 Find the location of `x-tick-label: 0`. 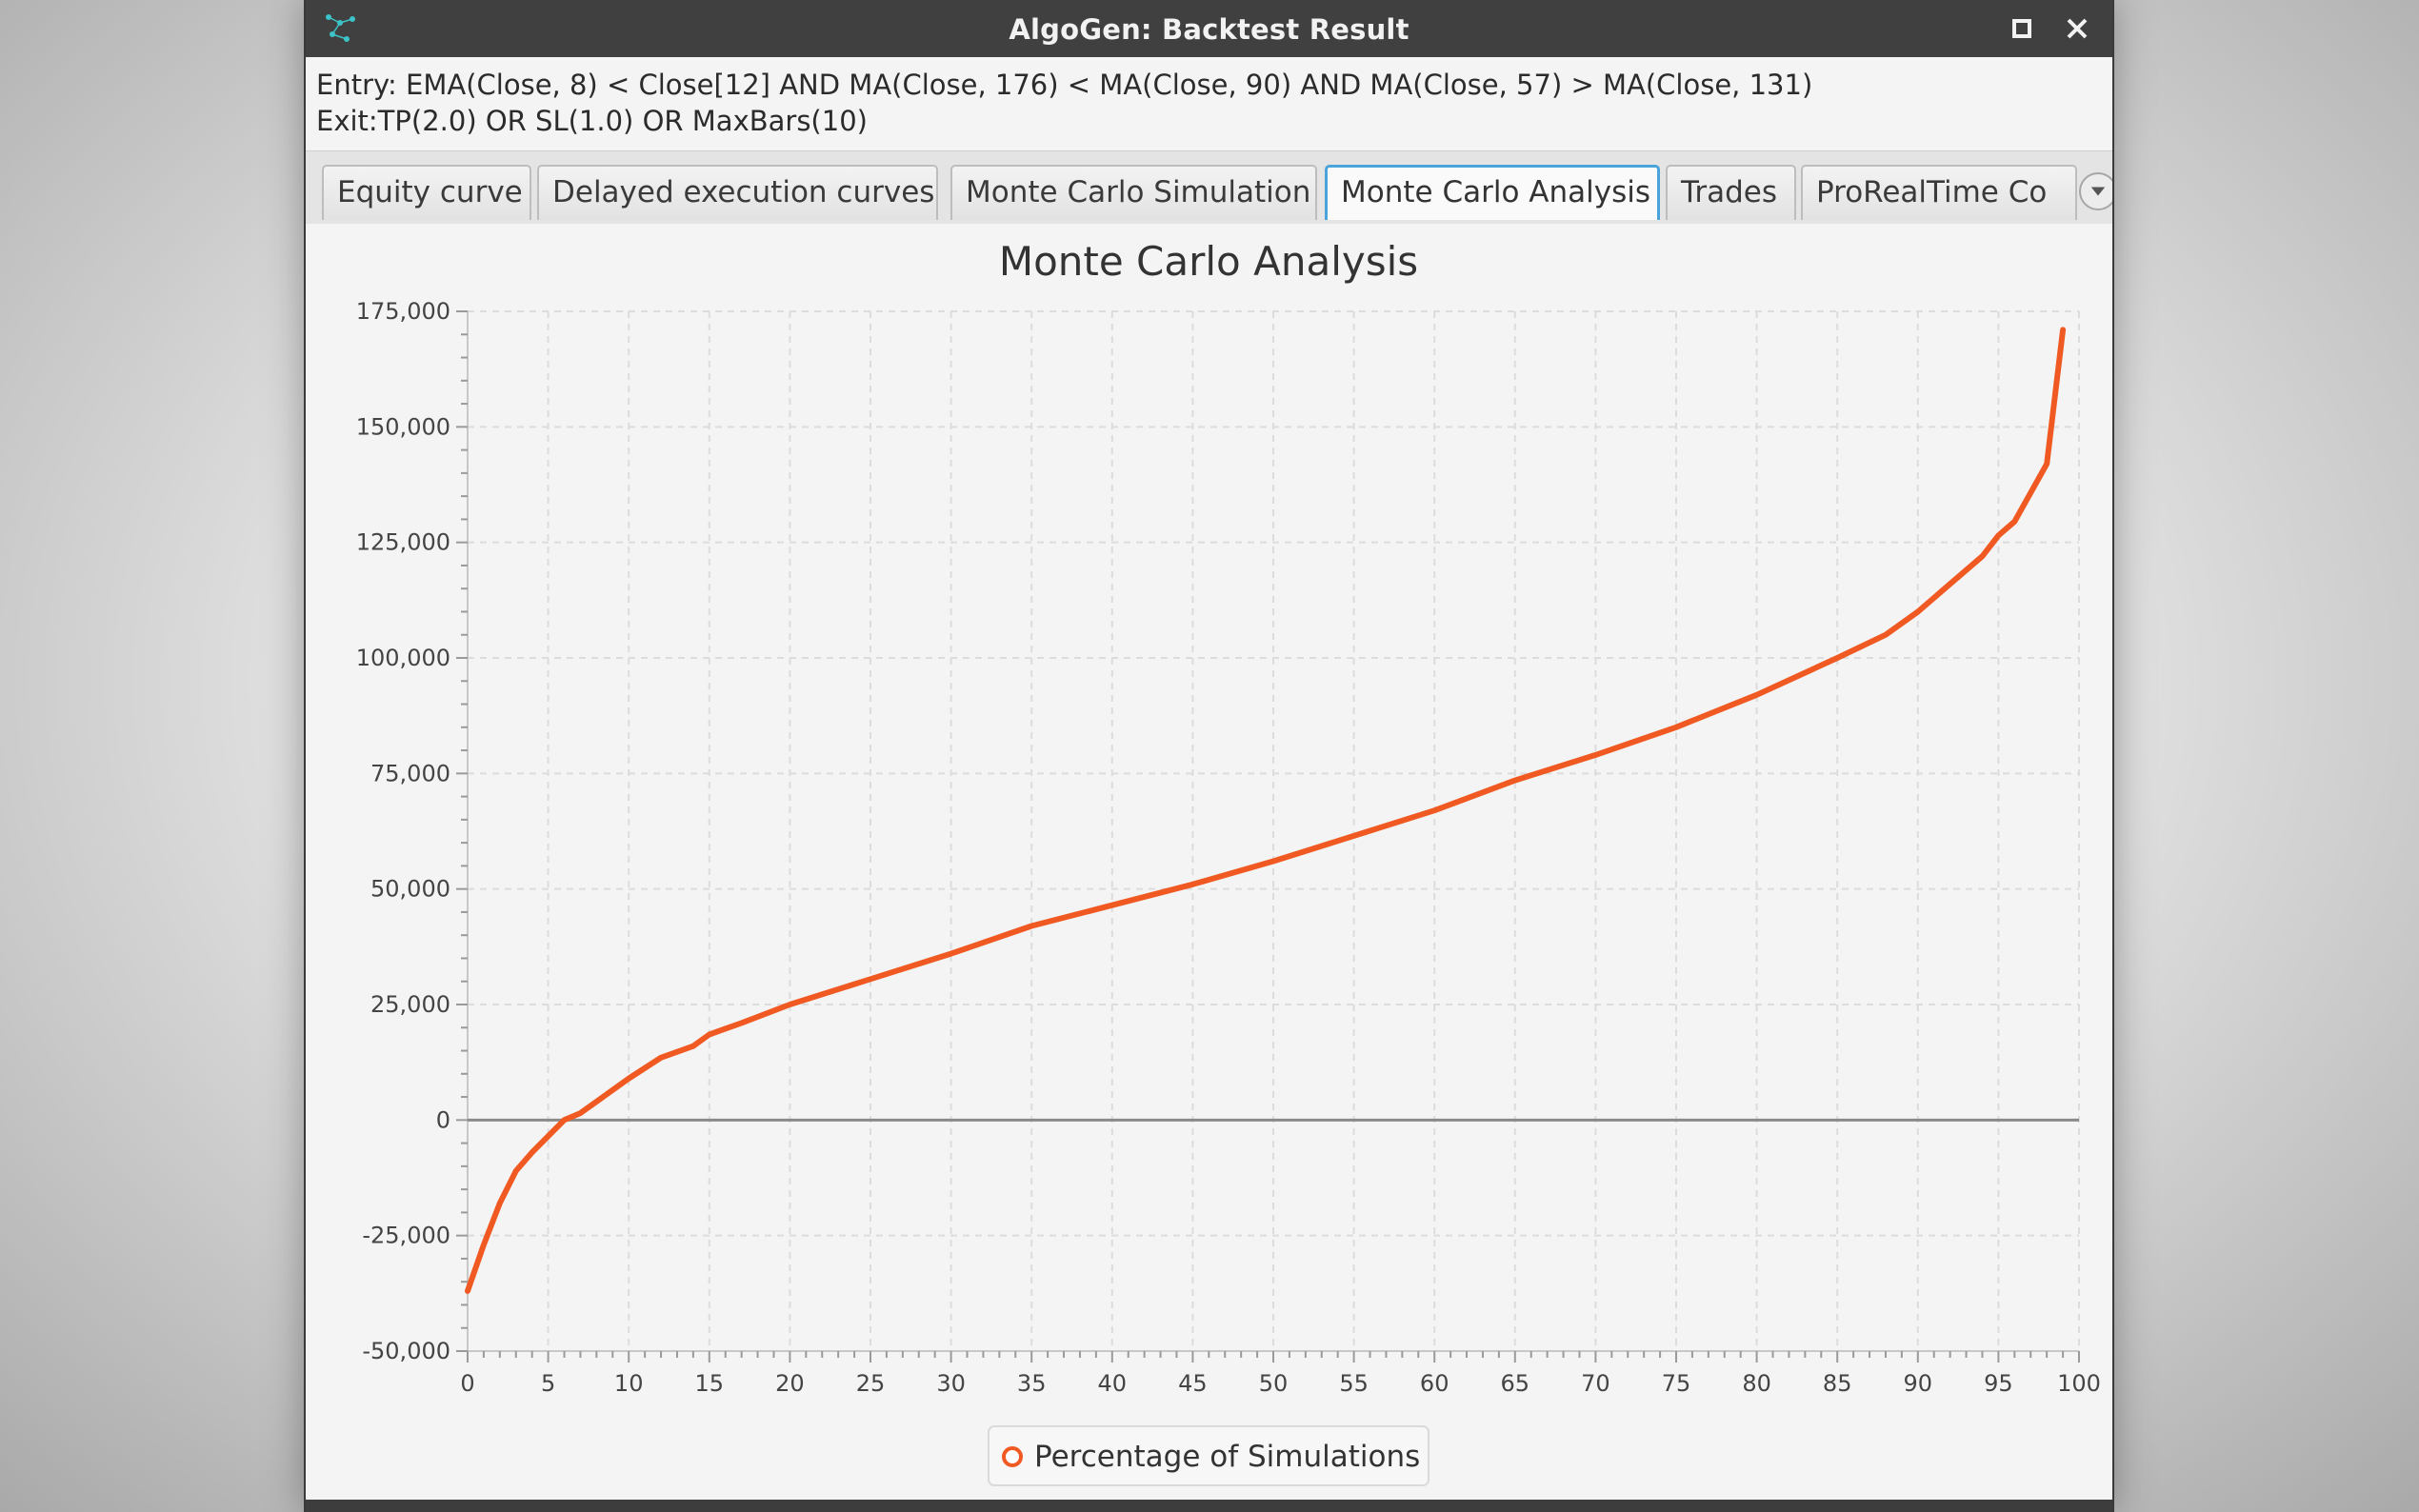

x-tick-label: 0 is located at coordinates (467, 1383).